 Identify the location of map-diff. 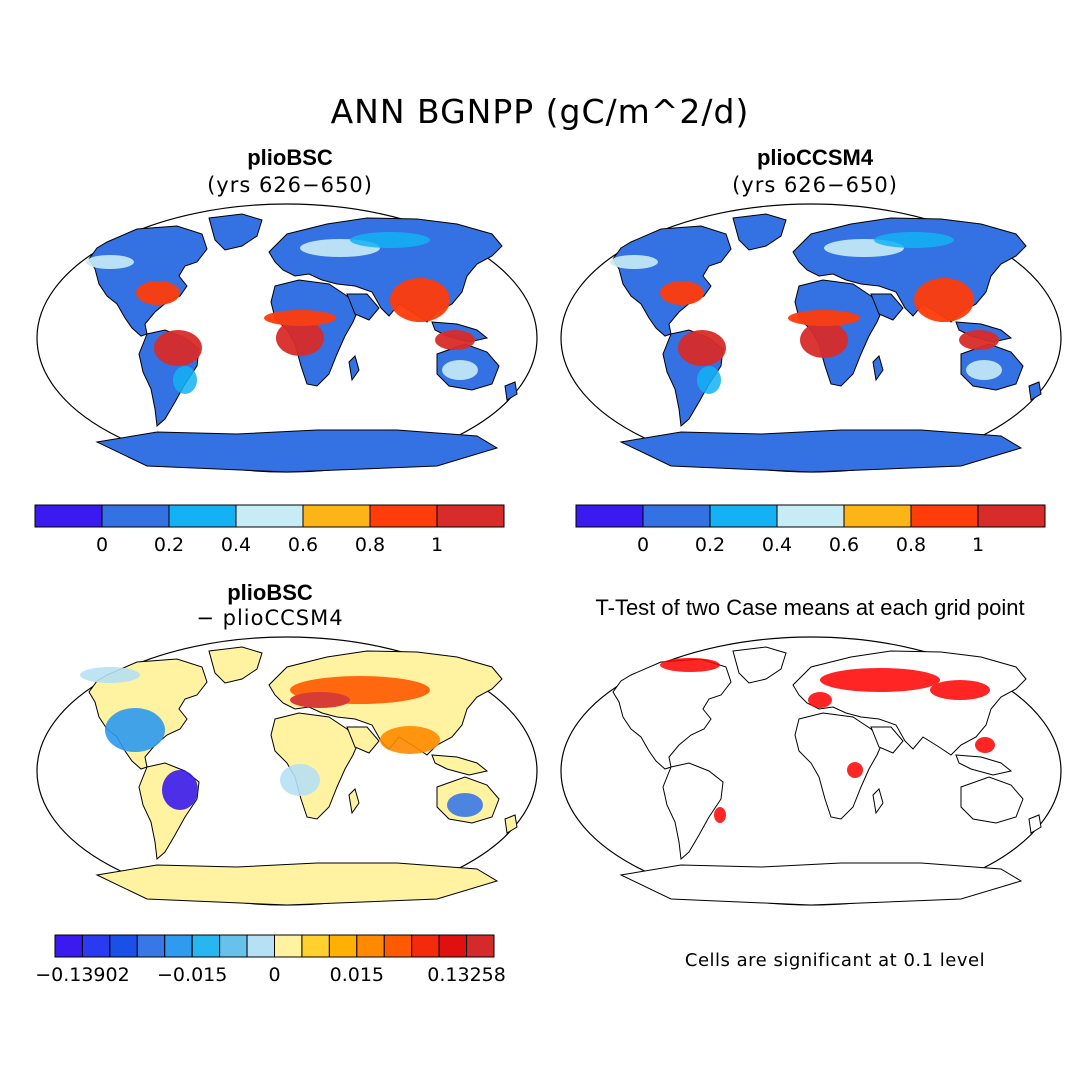
(287, 771).